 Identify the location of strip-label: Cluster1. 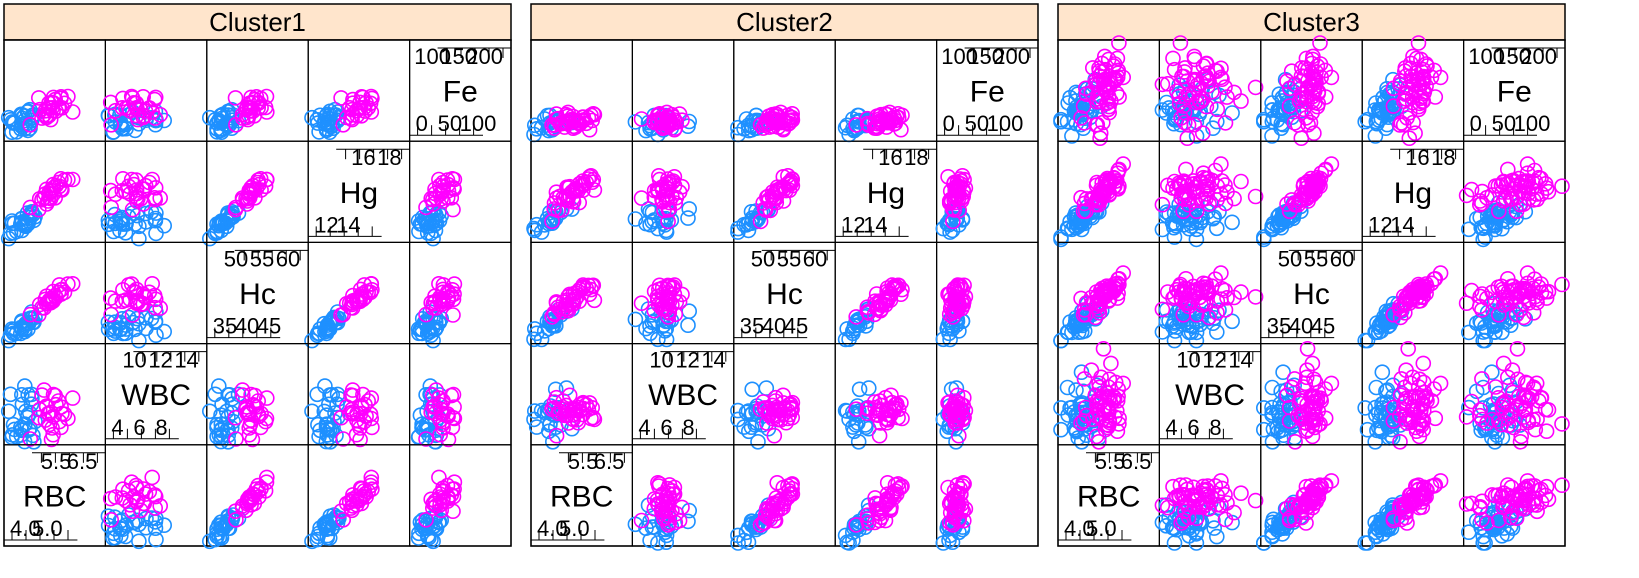
(257, 22).